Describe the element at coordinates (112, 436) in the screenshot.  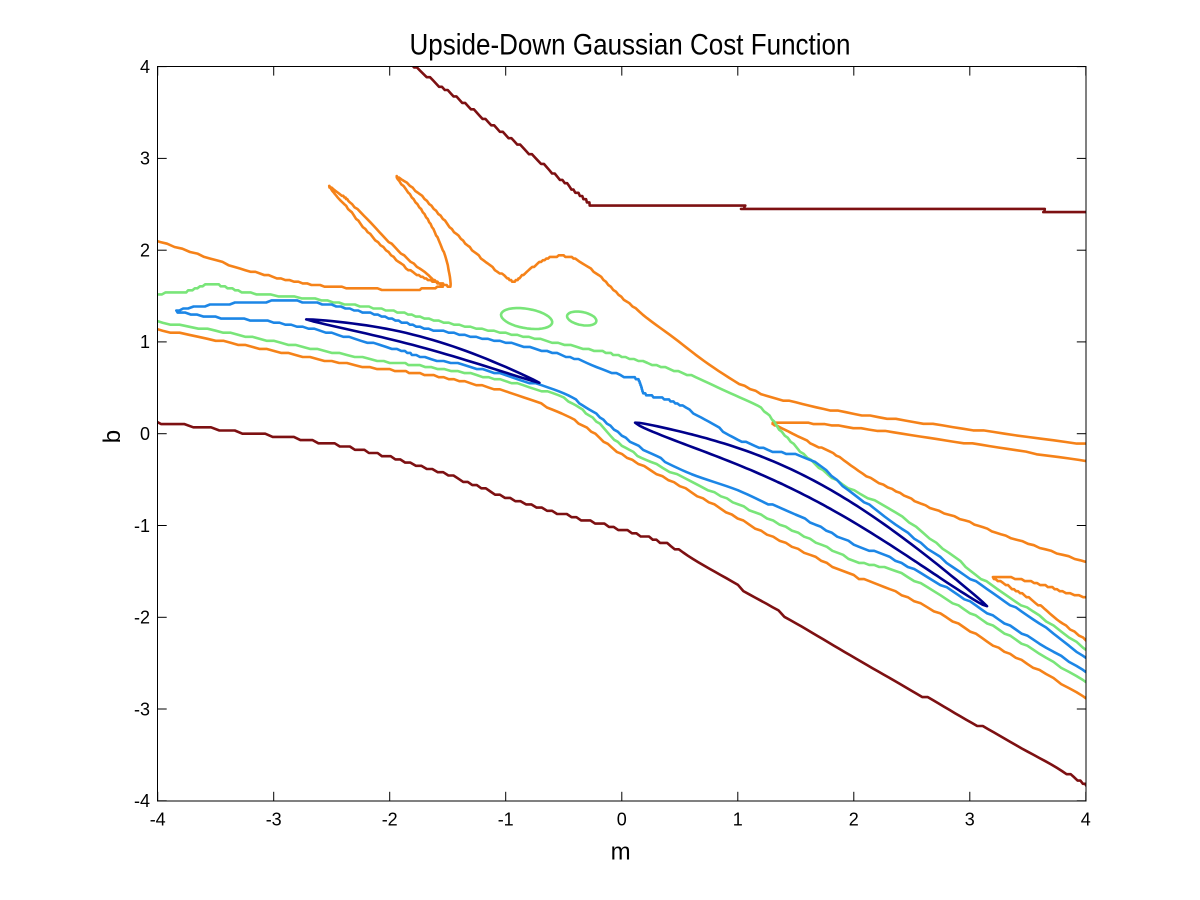
I see `svg-text: b` at that location.